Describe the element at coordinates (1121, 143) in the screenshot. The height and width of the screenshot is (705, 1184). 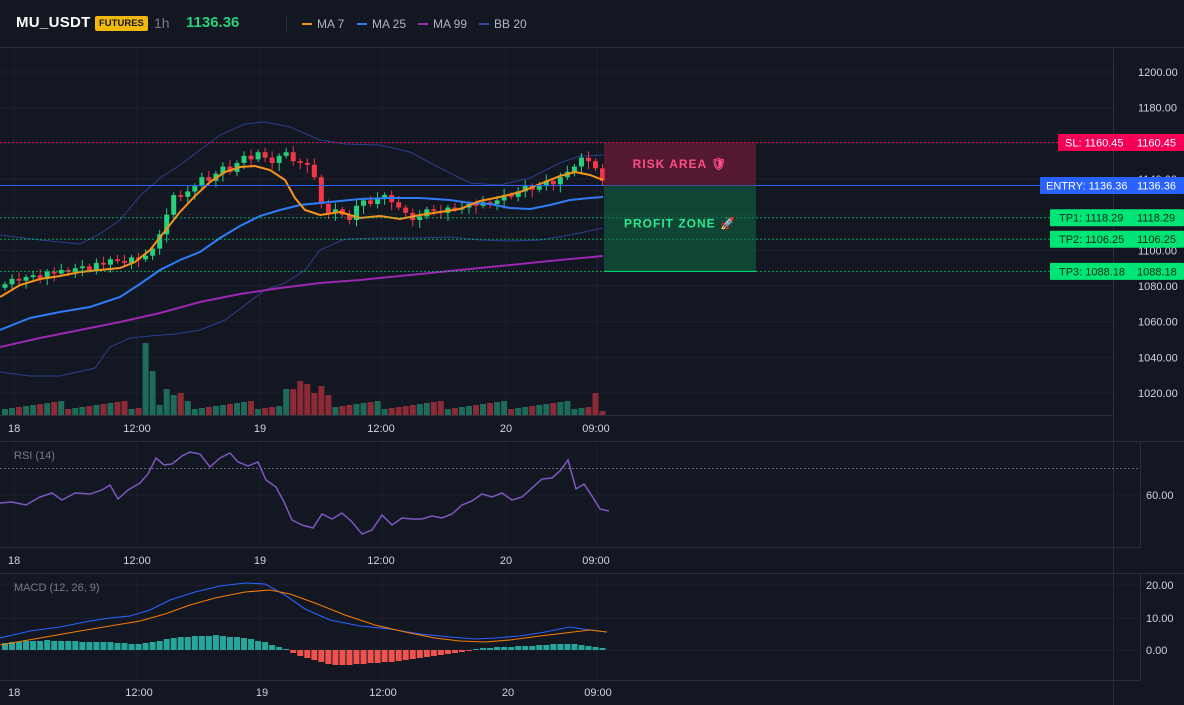
I see `sl-tag` at that location.